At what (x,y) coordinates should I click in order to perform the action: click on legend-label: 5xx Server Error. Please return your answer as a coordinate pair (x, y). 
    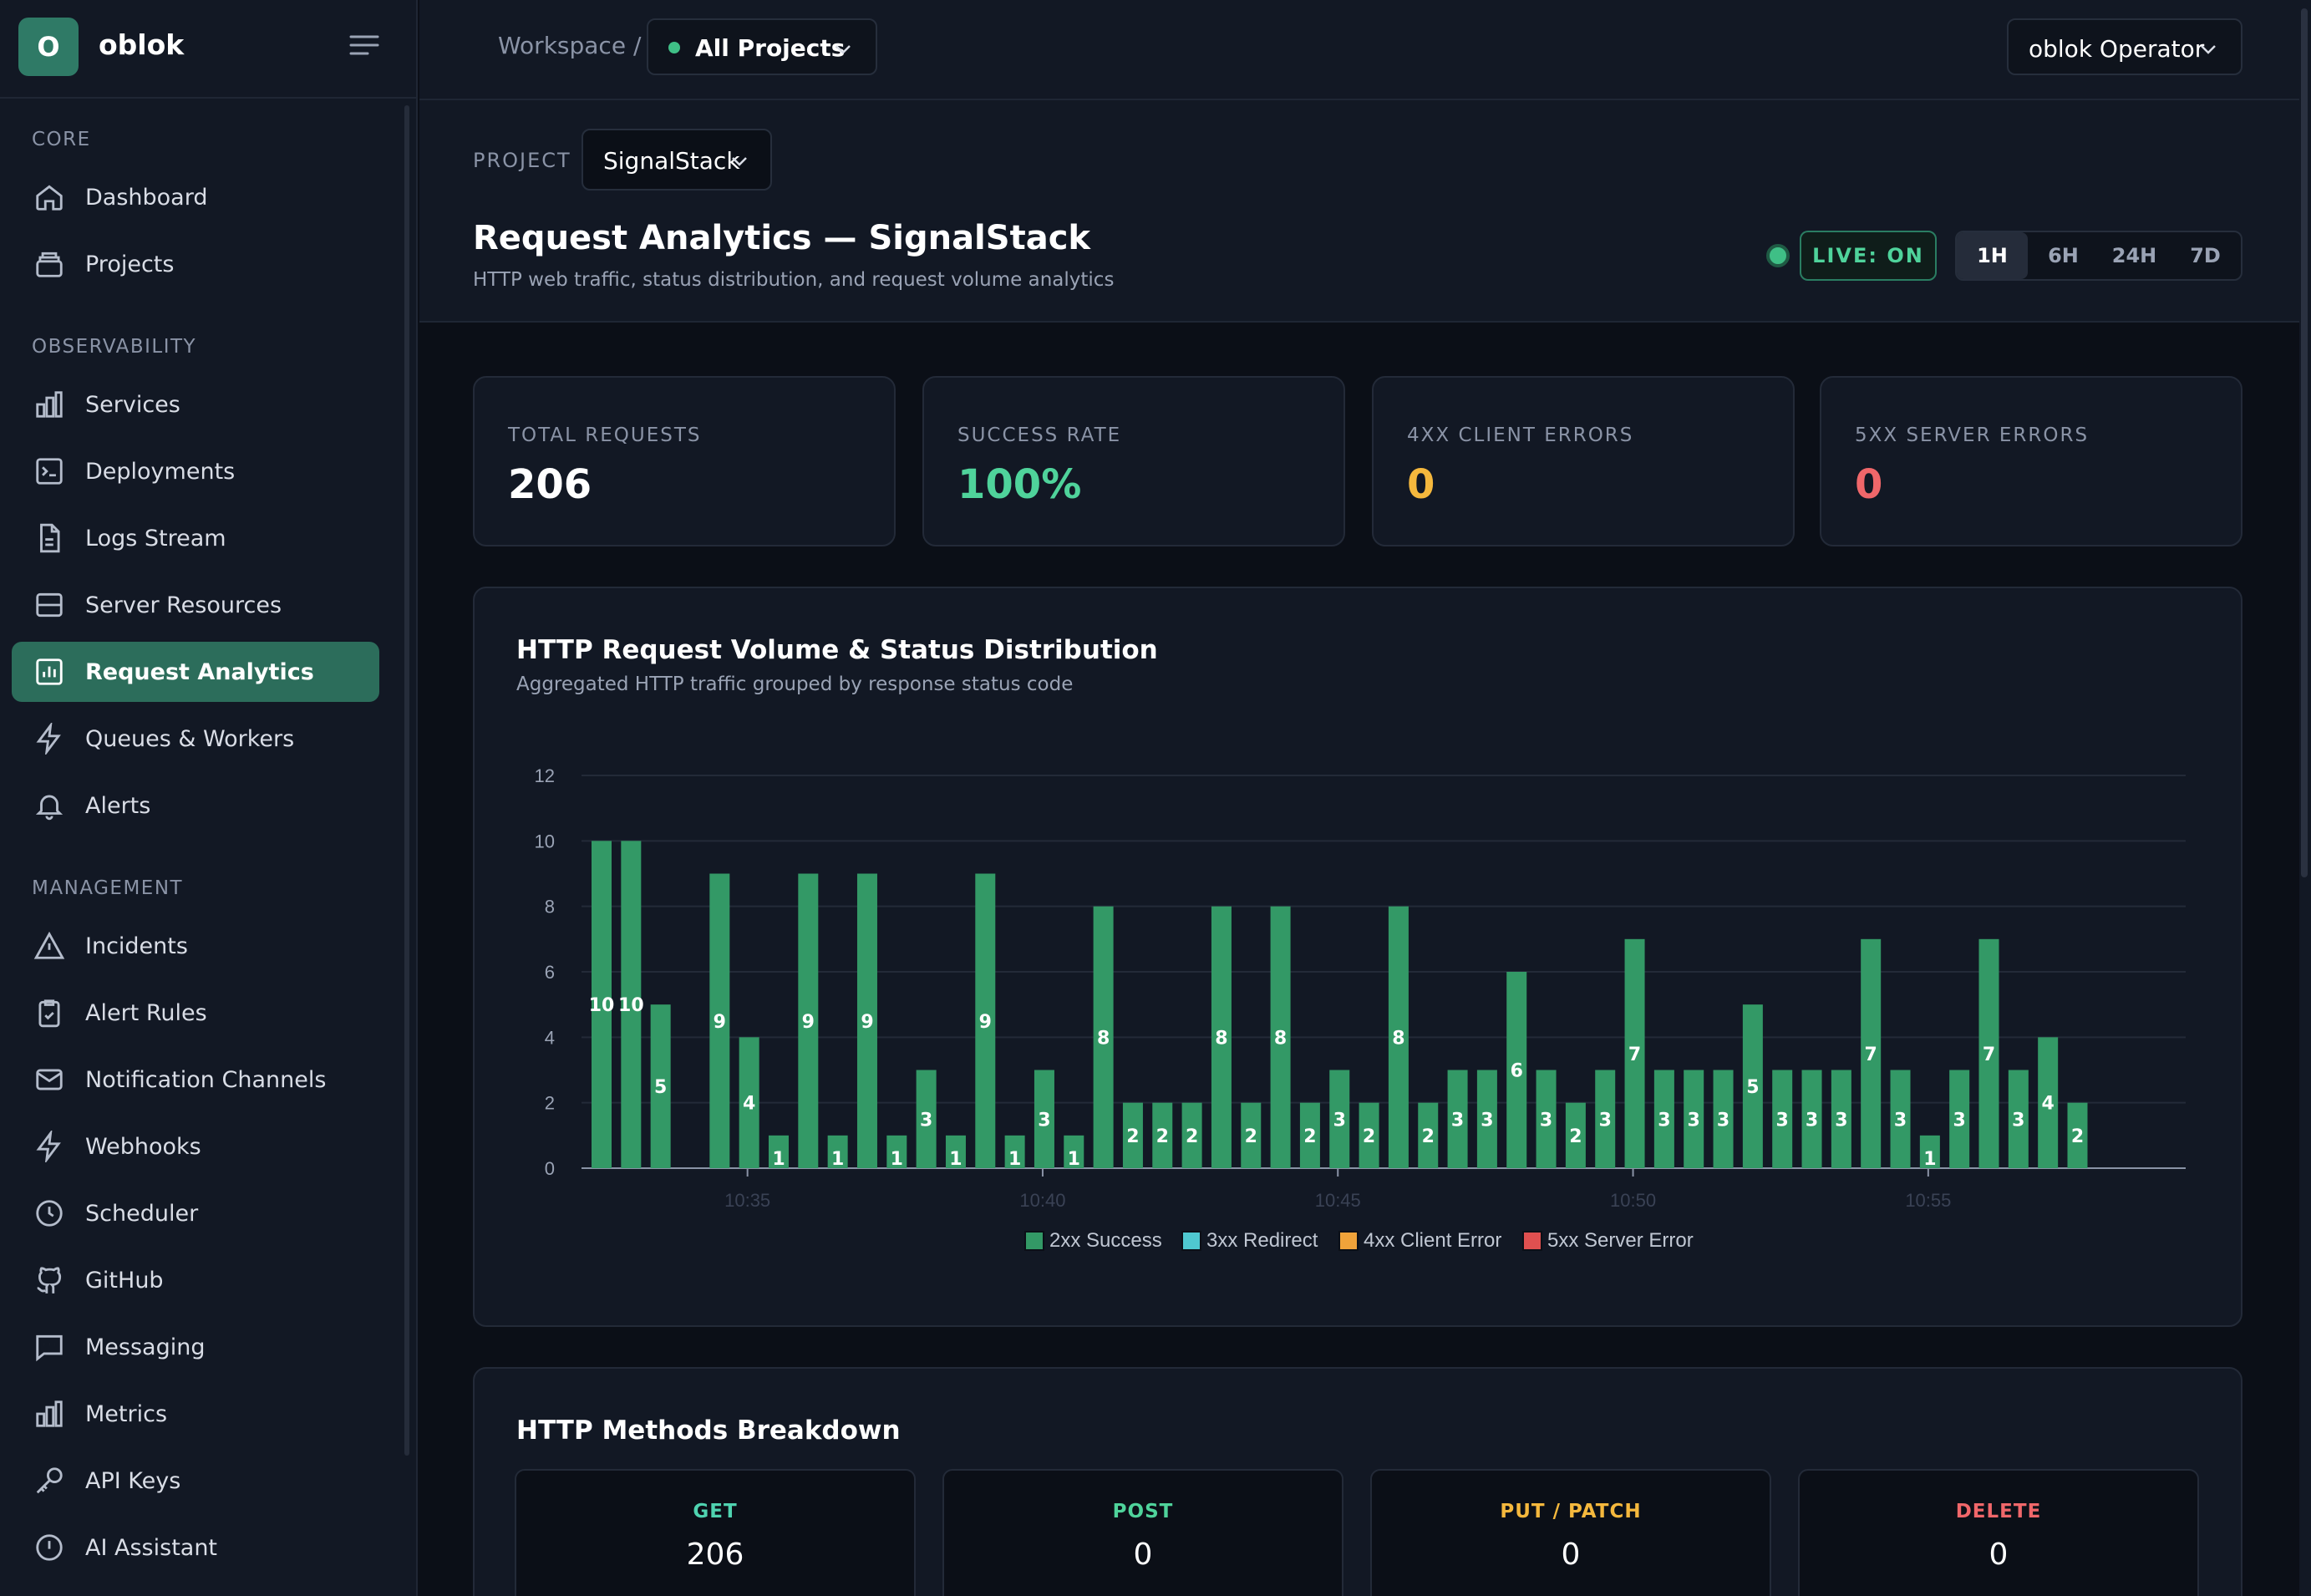
    Looking at the image, I should click on (1620, 1240).